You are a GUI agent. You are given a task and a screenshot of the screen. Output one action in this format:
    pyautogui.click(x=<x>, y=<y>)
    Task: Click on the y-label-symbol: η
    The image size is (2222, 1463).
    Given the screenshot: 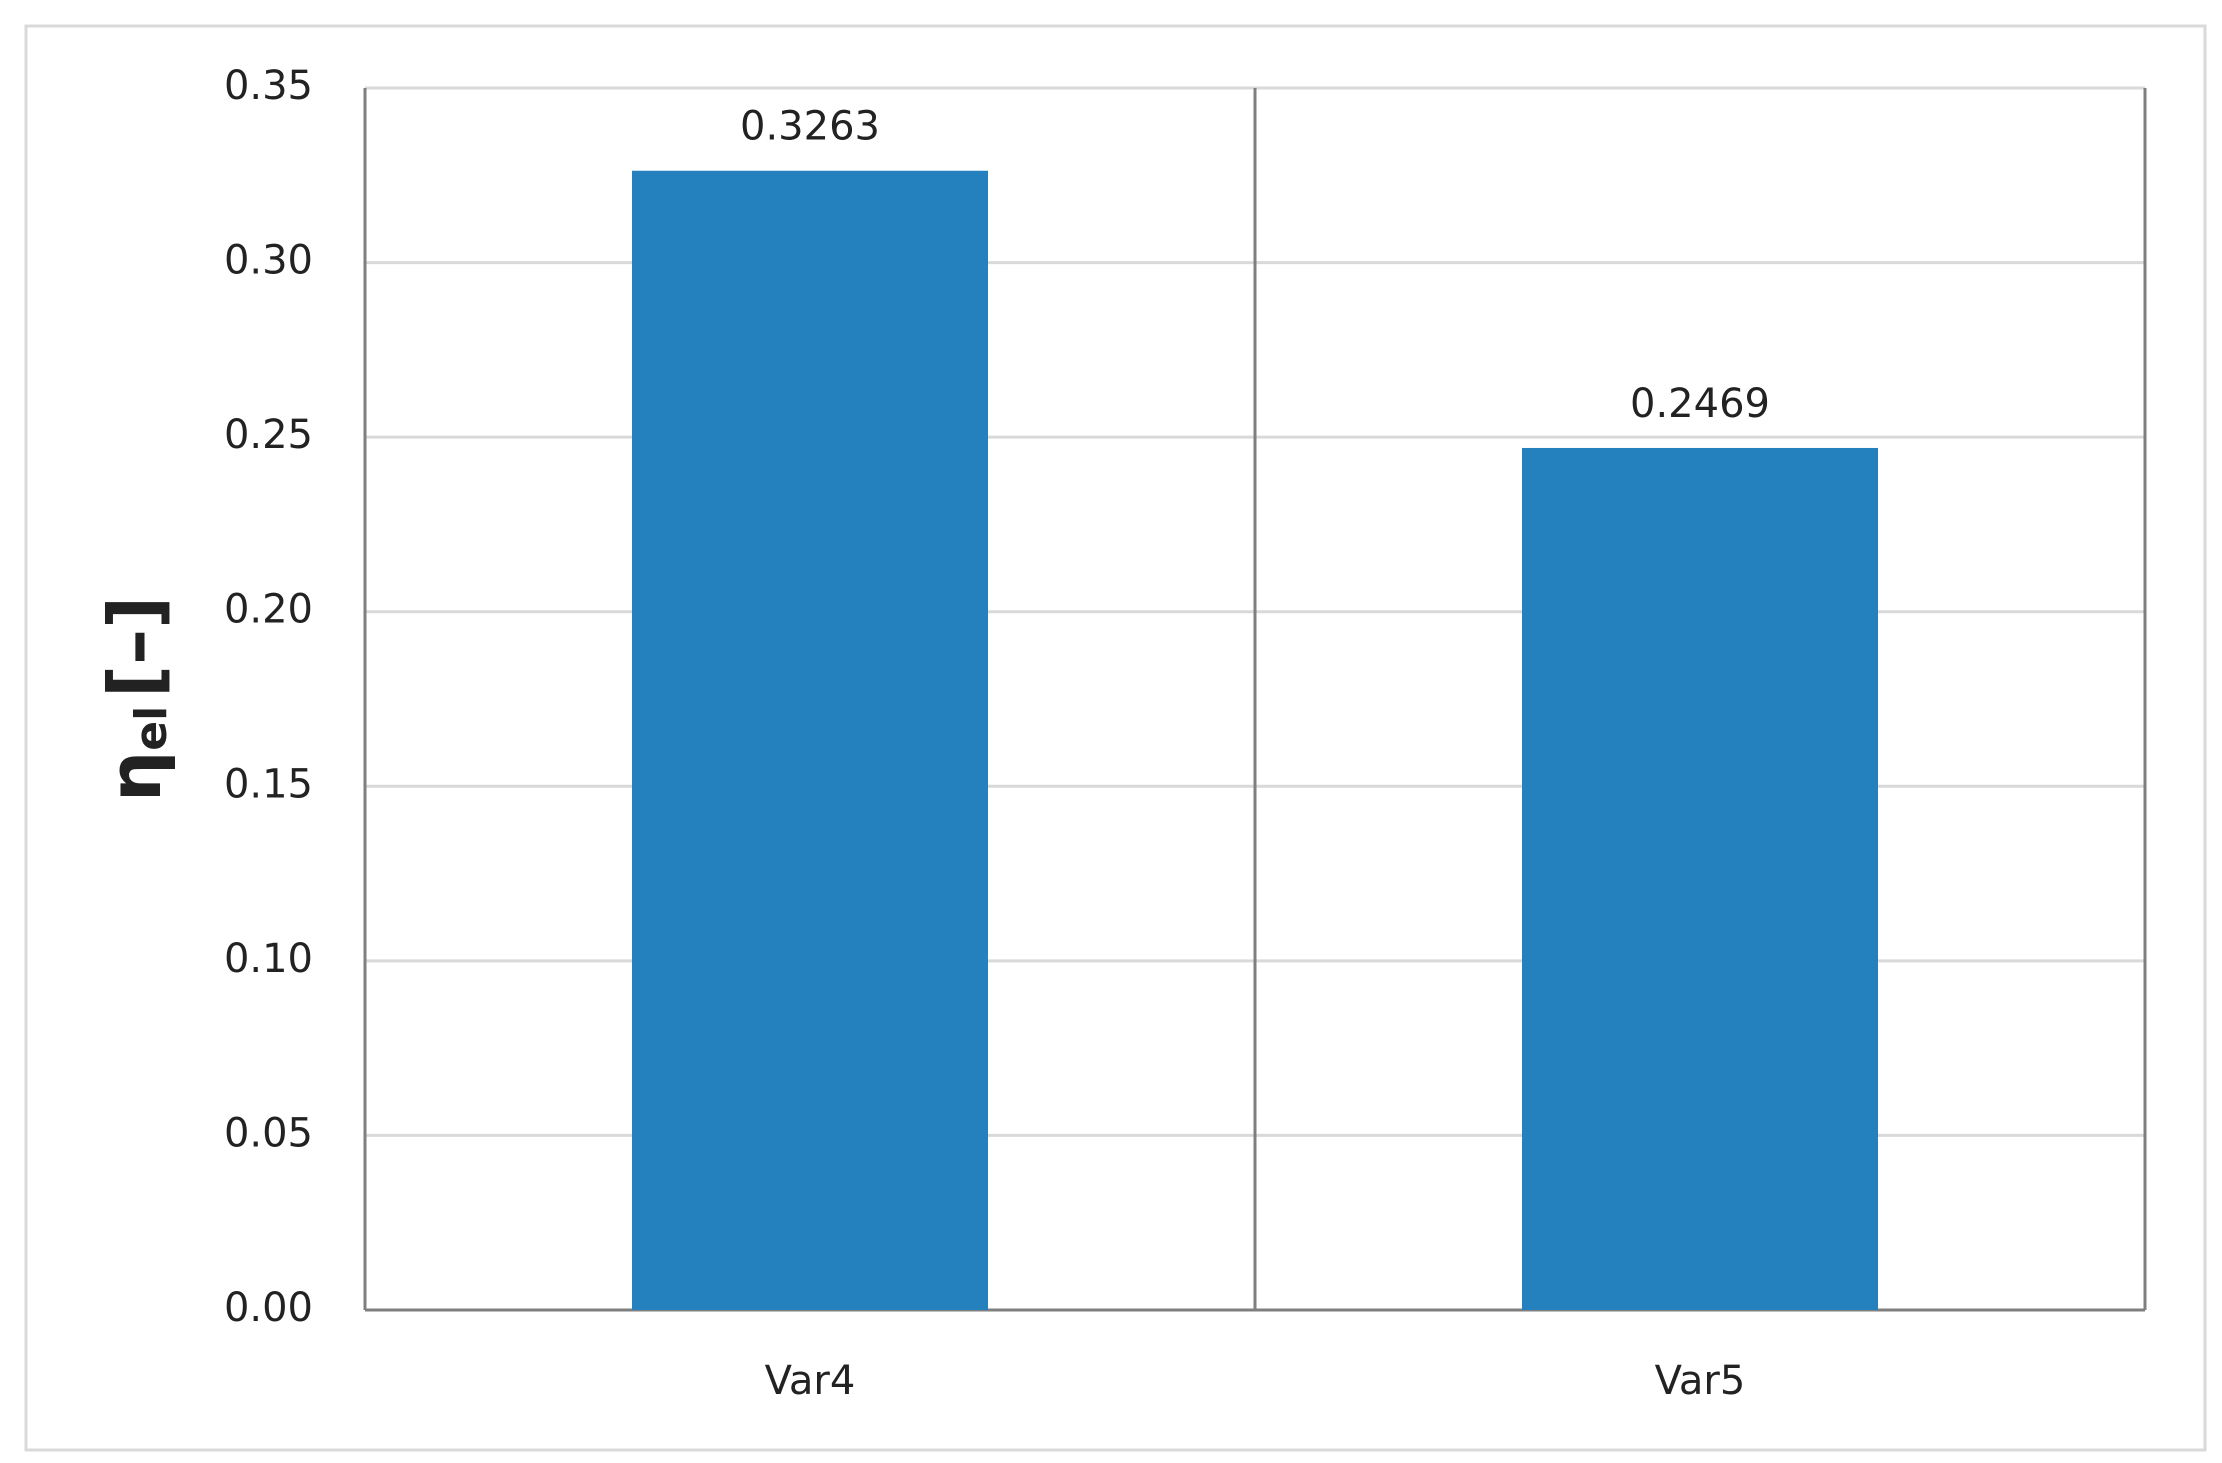 What is the action you would take?
    pyautogui.click(x=135, y=776)
    